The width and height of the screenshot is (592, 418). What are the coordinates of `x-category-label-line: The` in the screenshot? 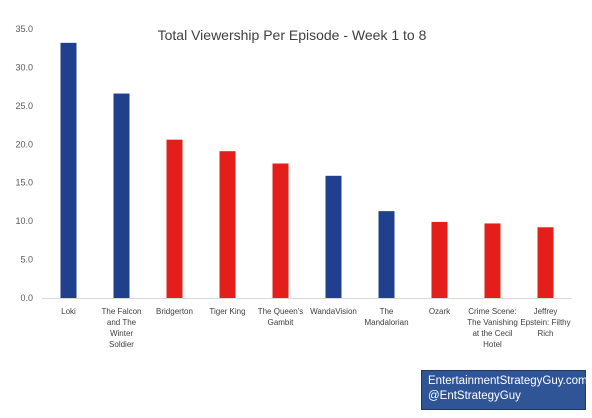 It's located at (387, 311).